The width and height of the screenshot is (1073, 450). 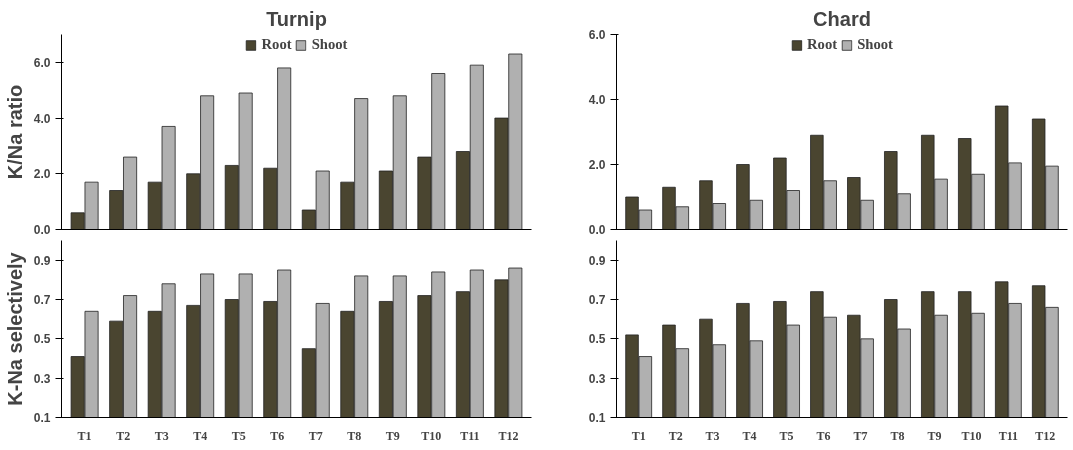 What do you see at coordinates (14, 328) in the screenshot?
I see `y-axis-title: K-Na selectively` at bounding box center [14, 328].